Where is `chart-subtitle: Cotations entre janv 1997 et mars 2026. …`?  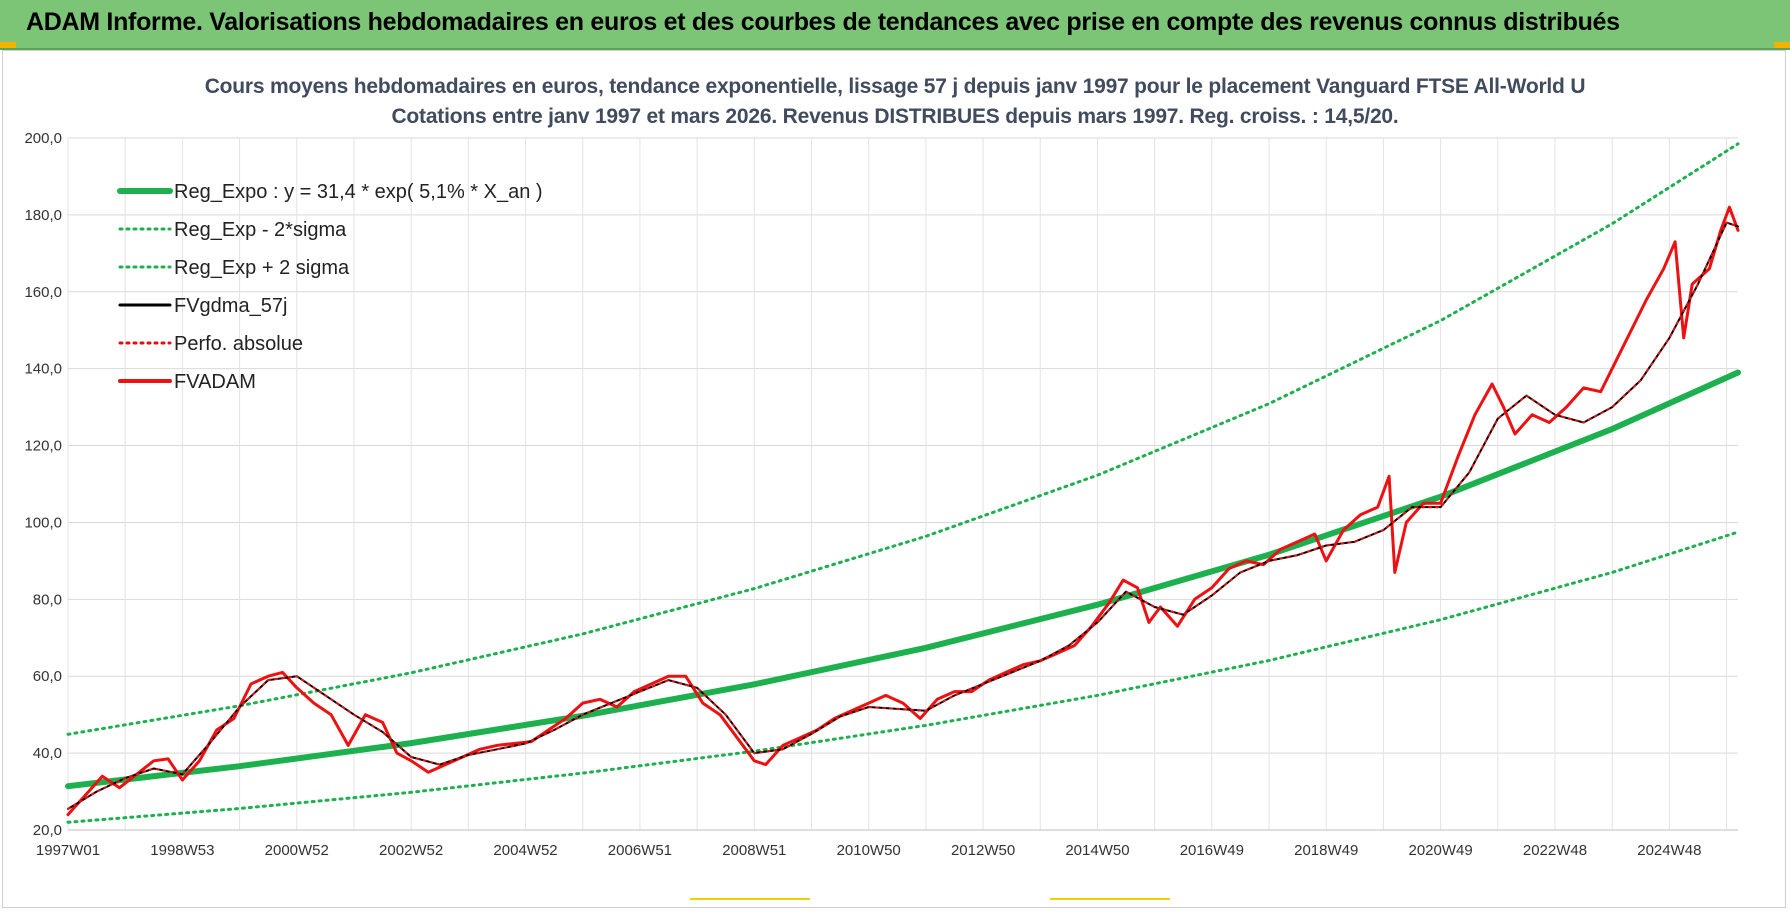 chart-subtitle: Cotations entre janv 1997 et mars 2026. … is located at coordinates (895, 116).